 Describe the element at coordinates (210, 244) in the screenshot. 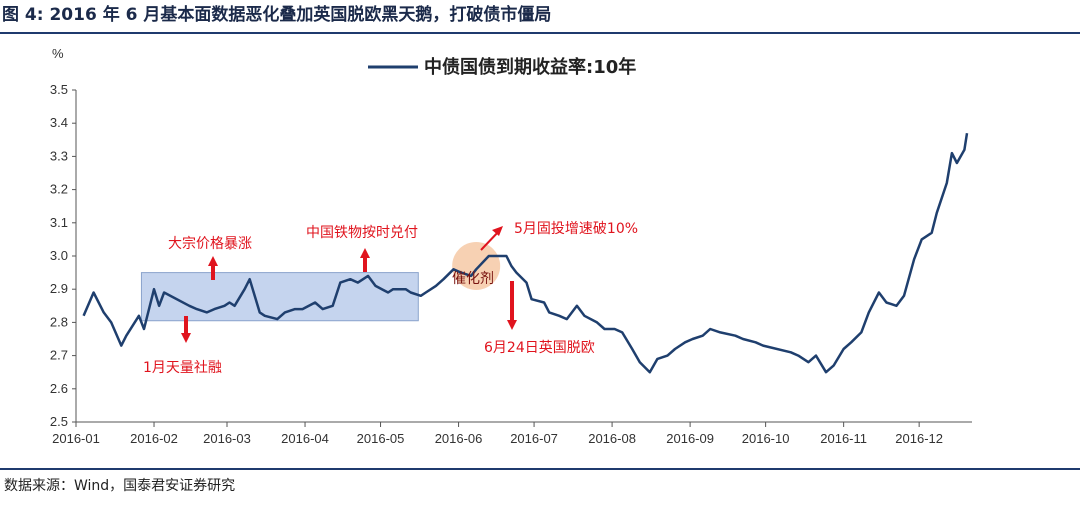

I see `annotation-commodity-surge: 大宗价格暴涨` at that location.